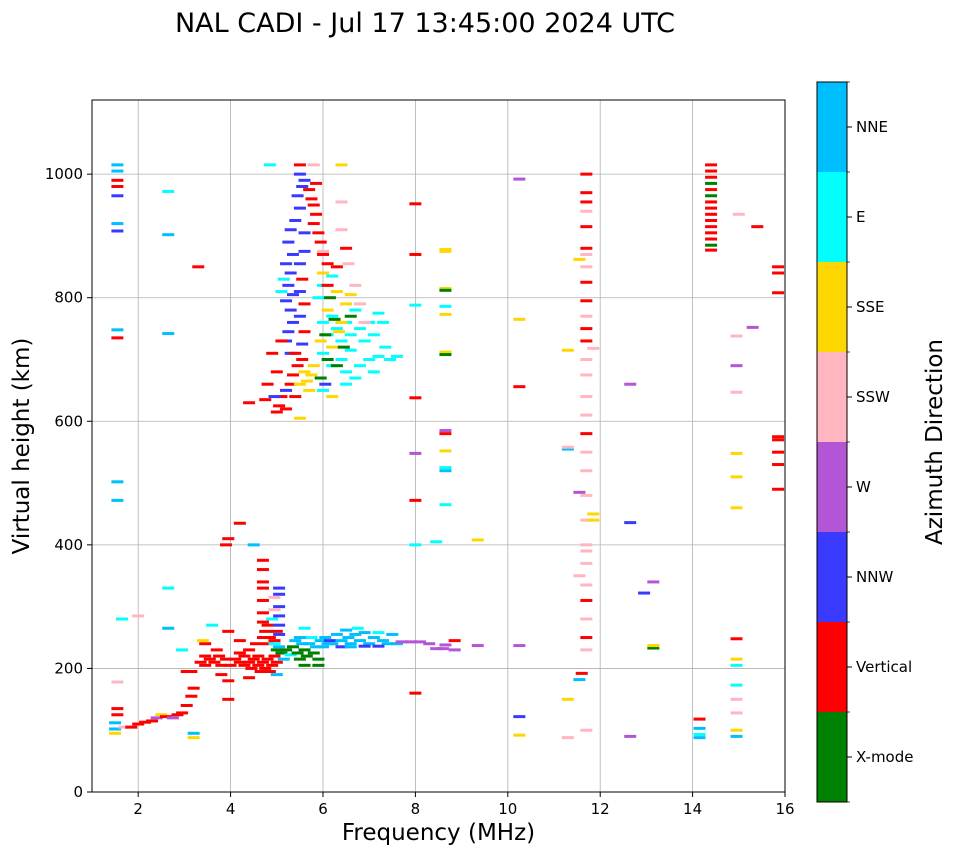 The height and width of the screenshot is (857, 958). Describe the element at coordinates (874, 577) in the screenshot. I see `colorbar-tick-label: NNW` at that location.